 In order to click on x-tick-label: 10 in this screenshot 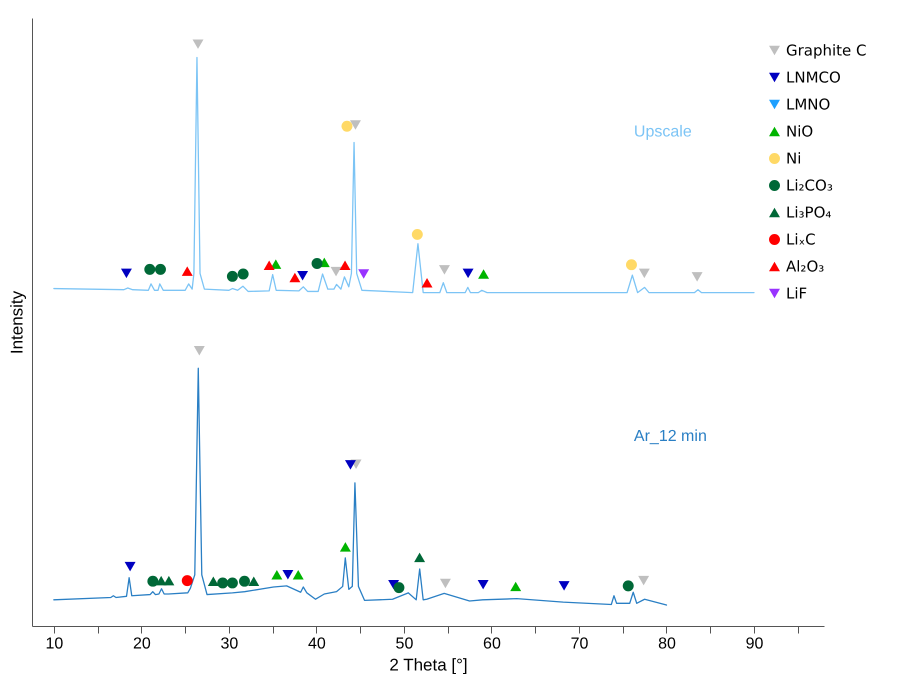, I will do `click(54, 644)`.